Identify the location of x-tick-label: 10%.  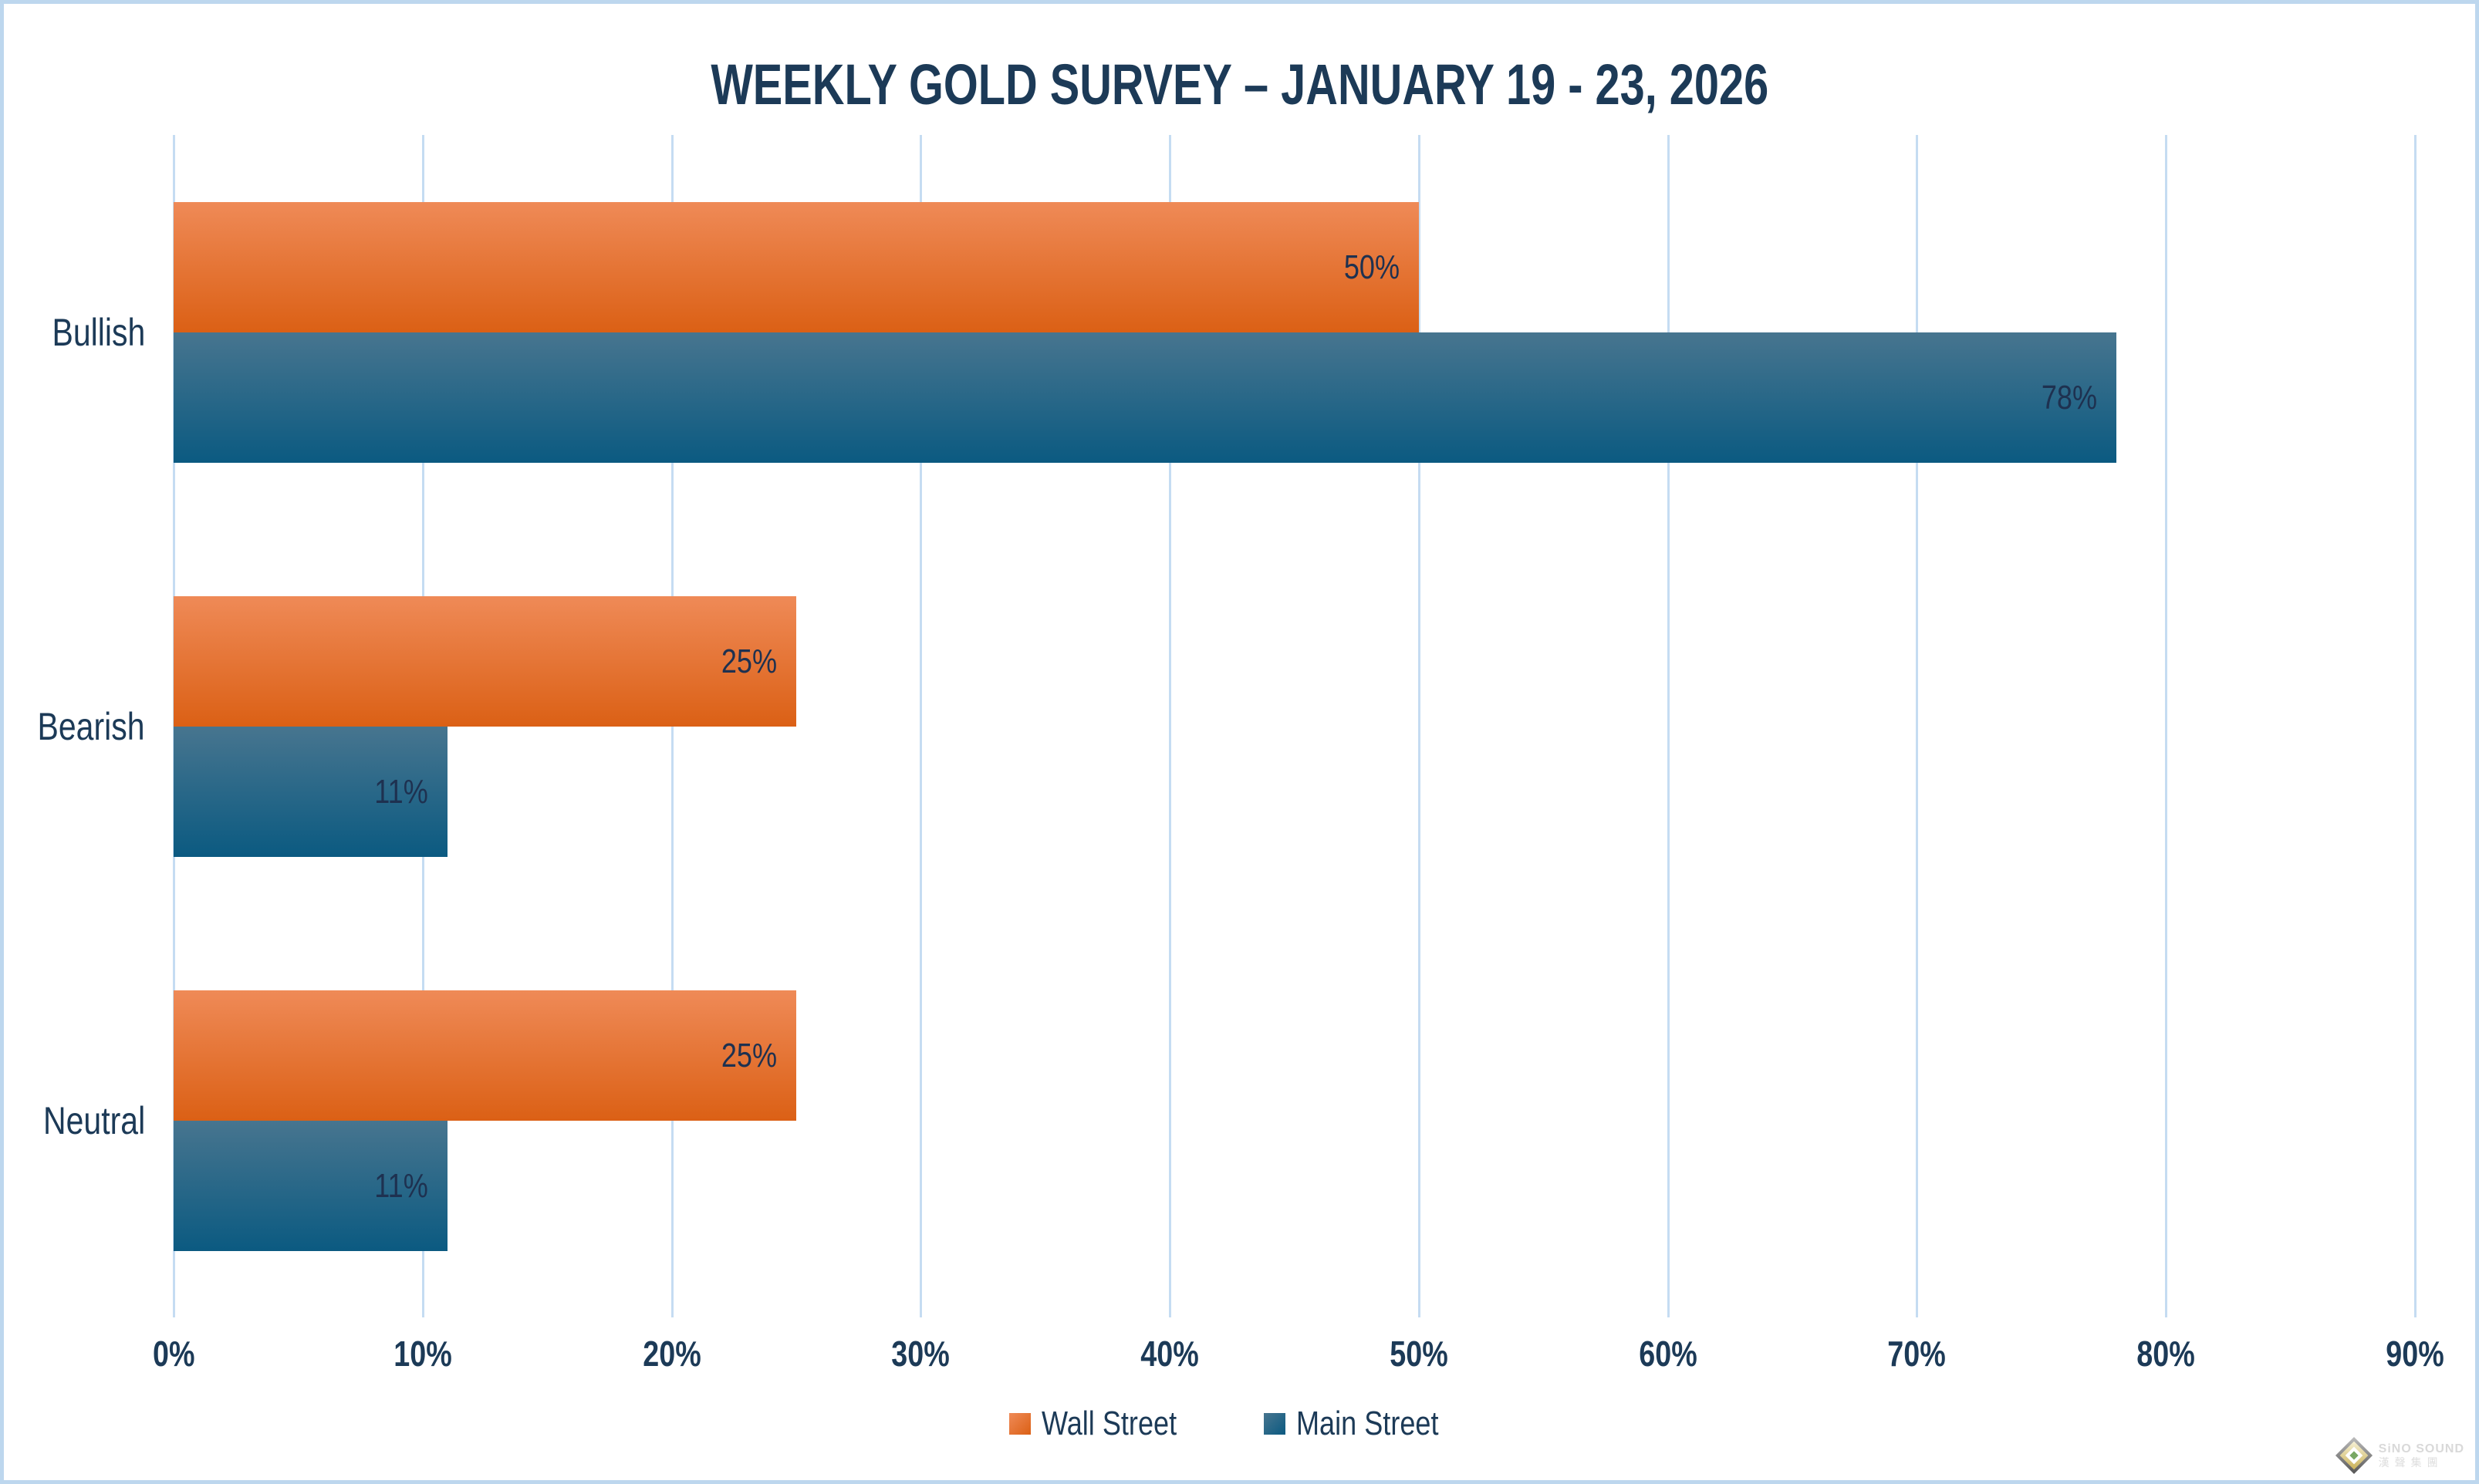
(422, 1354).